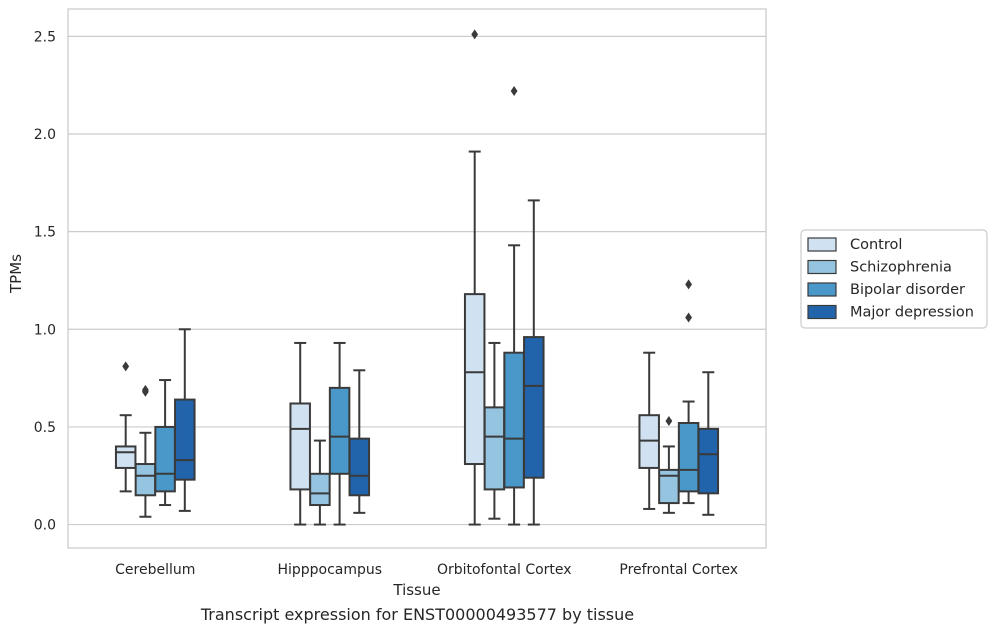 The height and width of the screenshot is (634, 997). Describe the element at coordinates (329, 570) in the screenshot. I see `x-tick-label: Hipppocampus` at that location.